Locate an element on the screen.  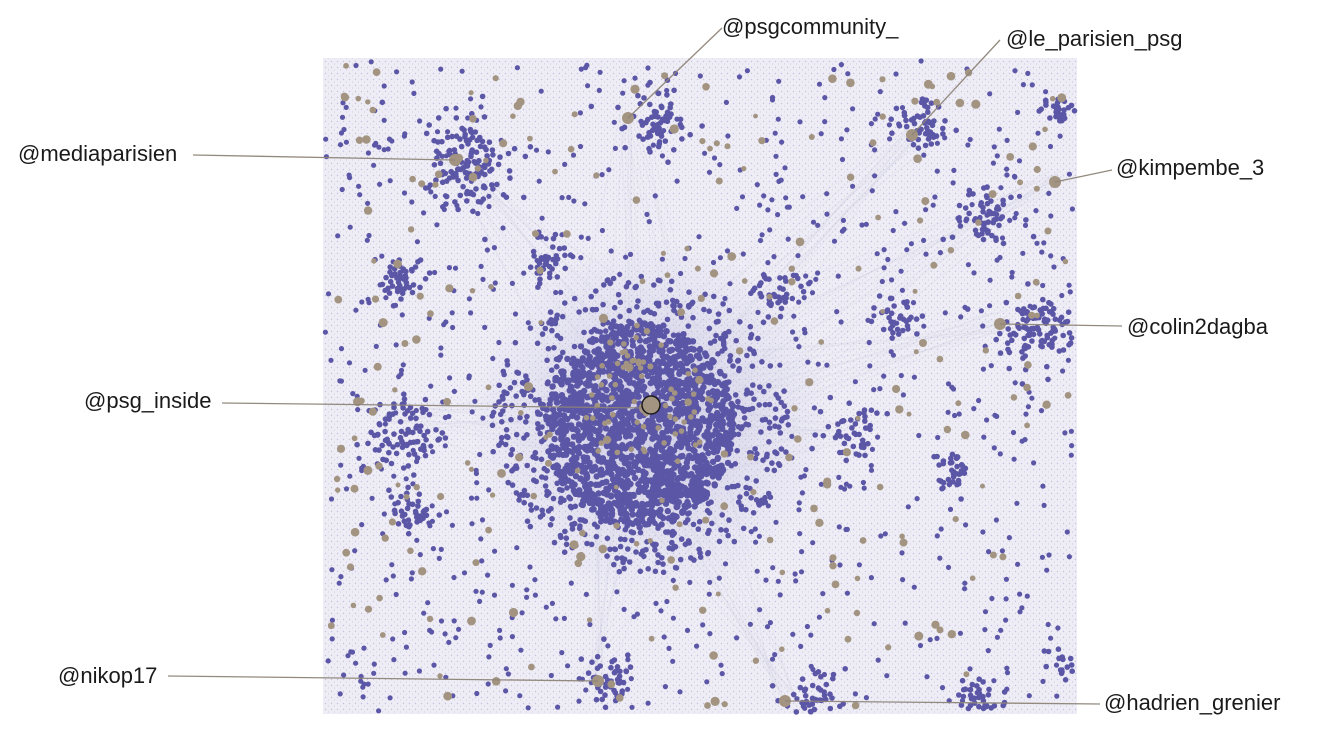
label-mediaparisien: @mediaparisien is located at coordinates (98, 153).